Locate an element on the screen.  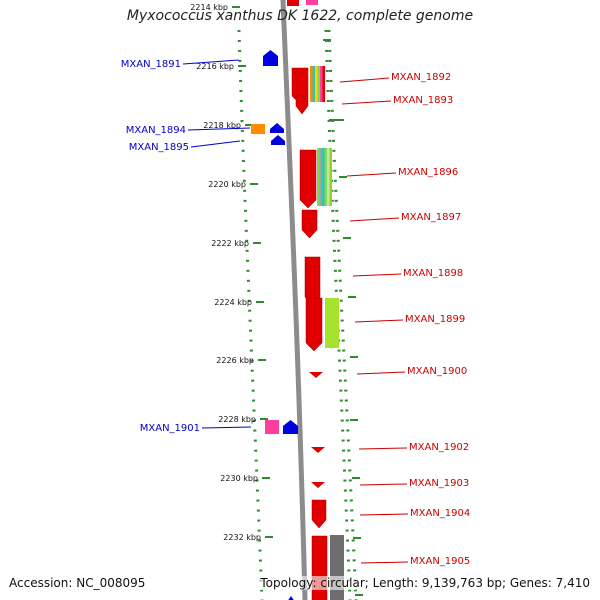
genome-backbone is located at coordinates (294, 300).